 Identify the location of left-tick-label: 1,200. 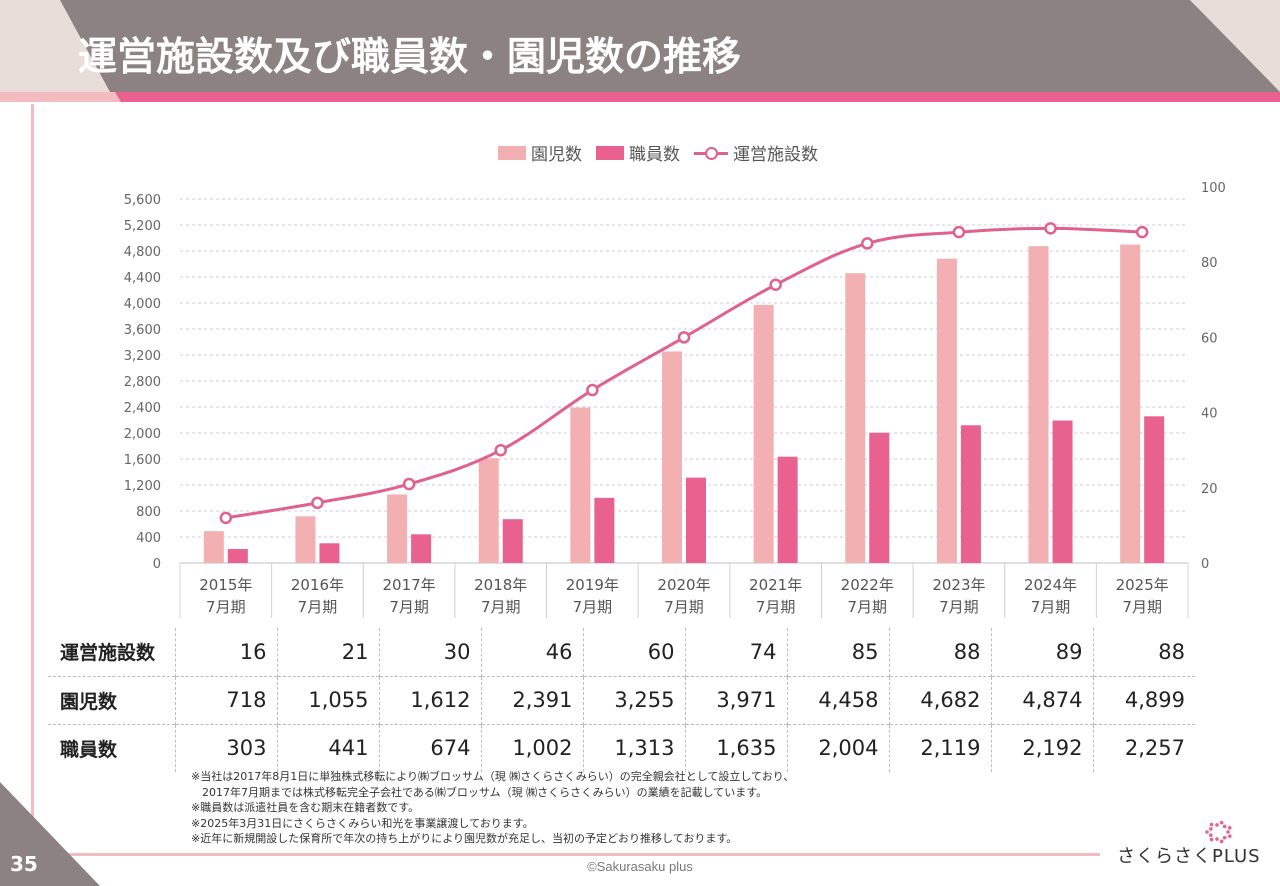
(142, 486).